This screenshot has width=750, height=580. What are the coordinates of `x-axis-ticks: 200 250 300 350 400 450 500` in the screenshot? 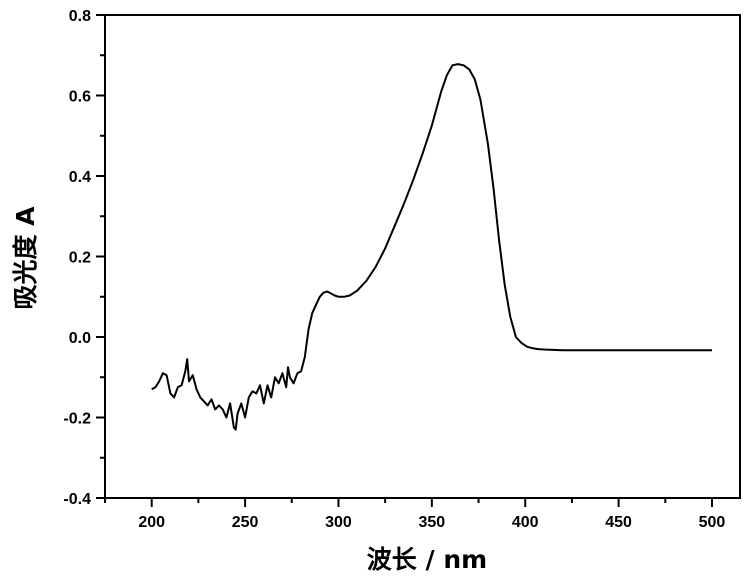 It's located at (415, 514).